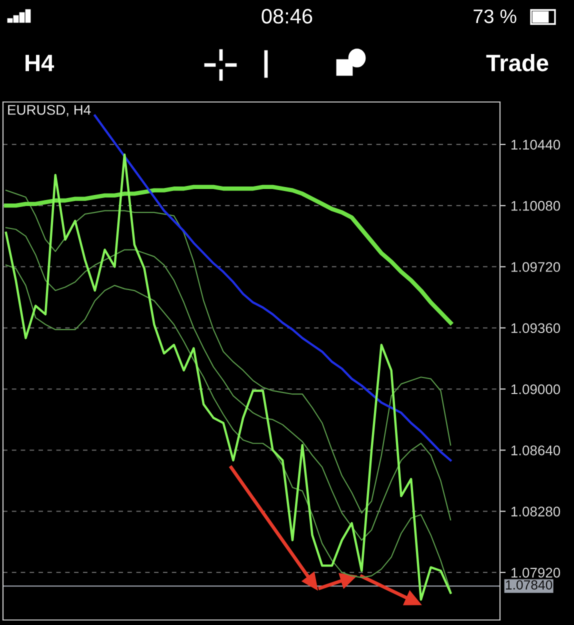 The height and width of the screenshot is (625, 574). I want to click on text: H4, so click(40, 63).